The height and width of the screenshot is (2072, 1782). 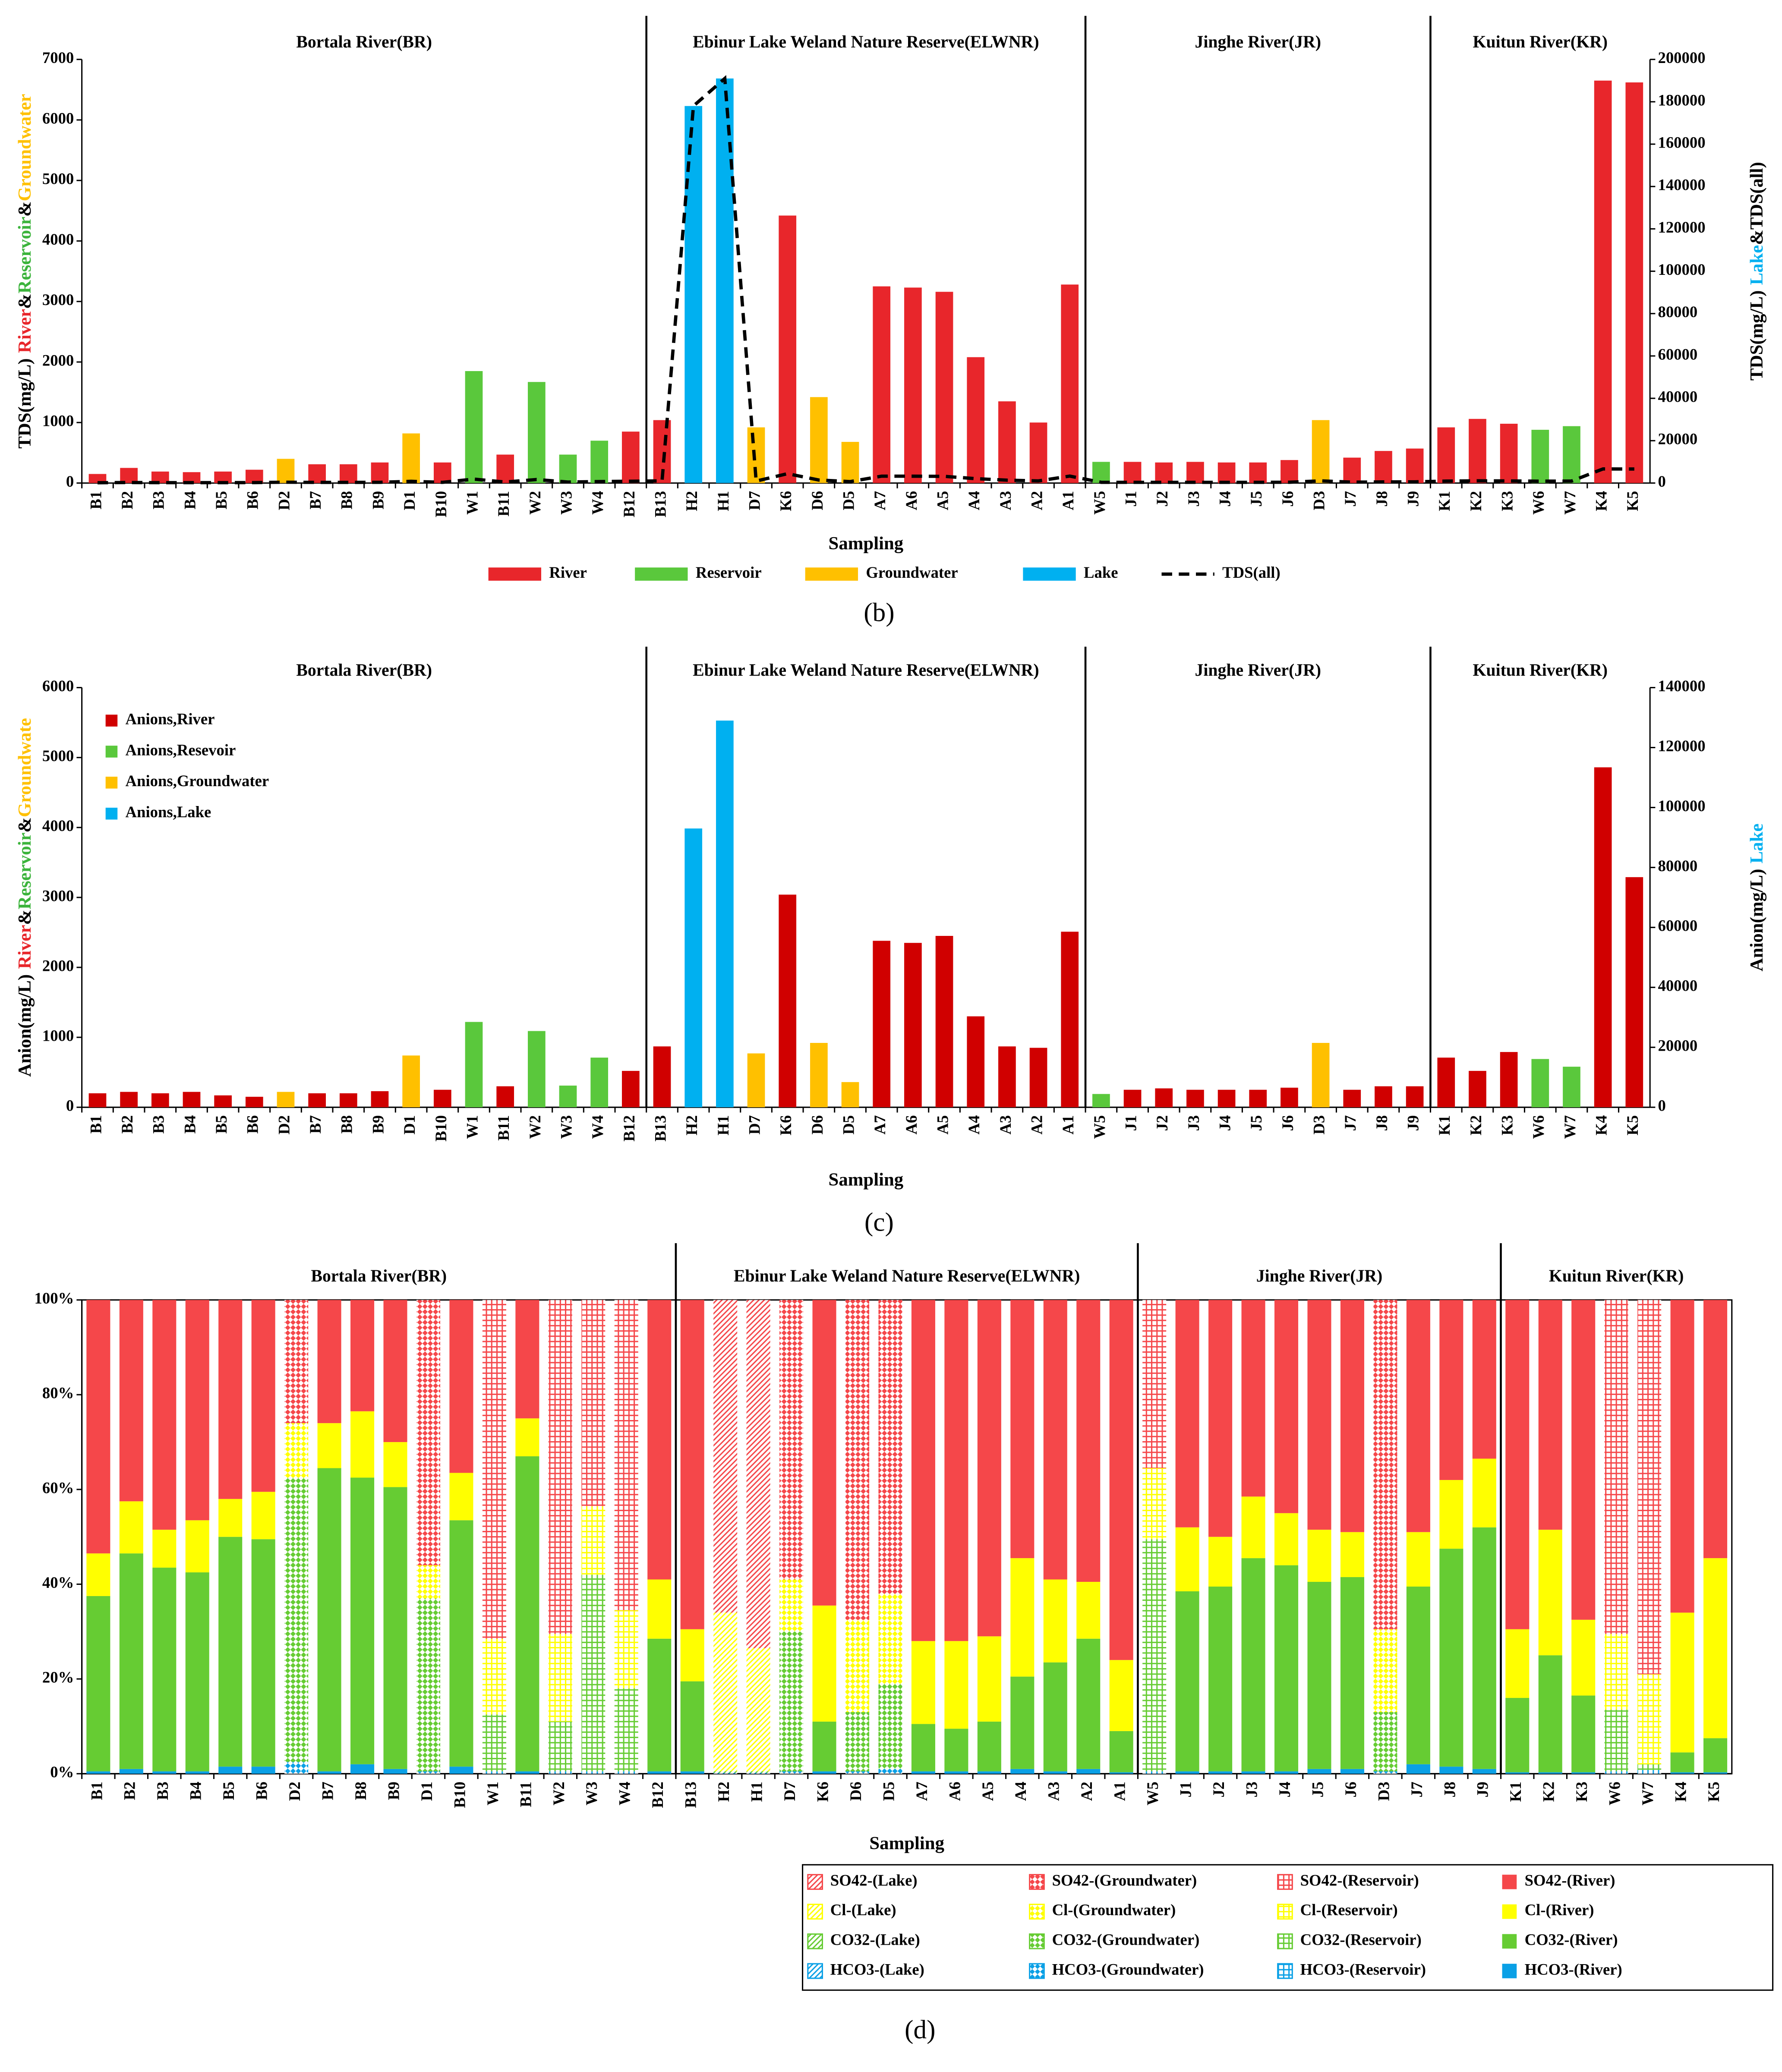 I want to click on legend-label: SO42-(Reservoir), so click(x=1359, y=1880).